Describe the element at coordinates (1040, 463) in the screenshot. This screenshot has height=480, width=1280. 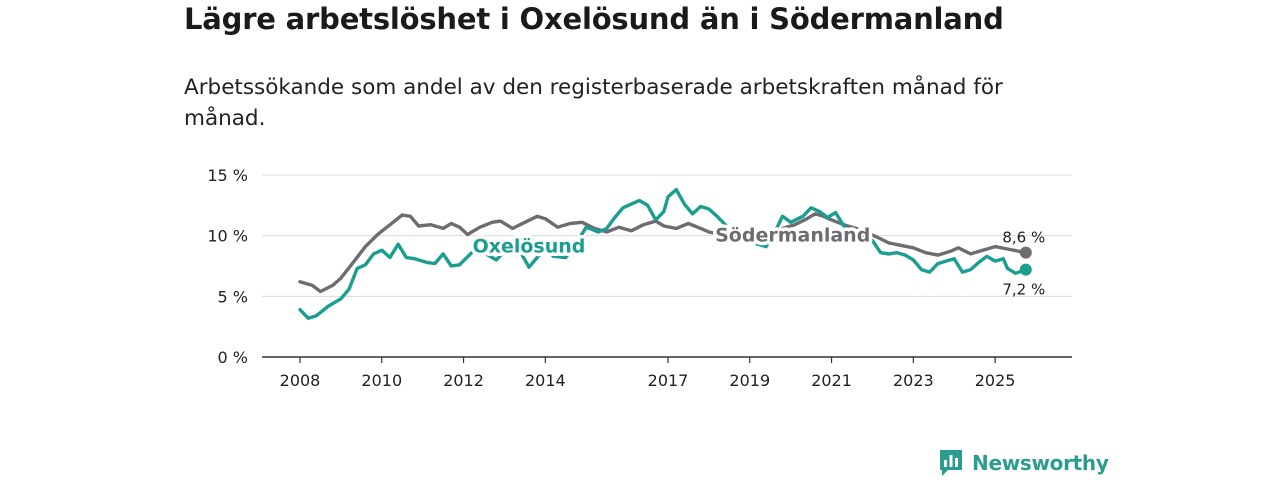
I see `brand-name: Newsworthy` at that location.